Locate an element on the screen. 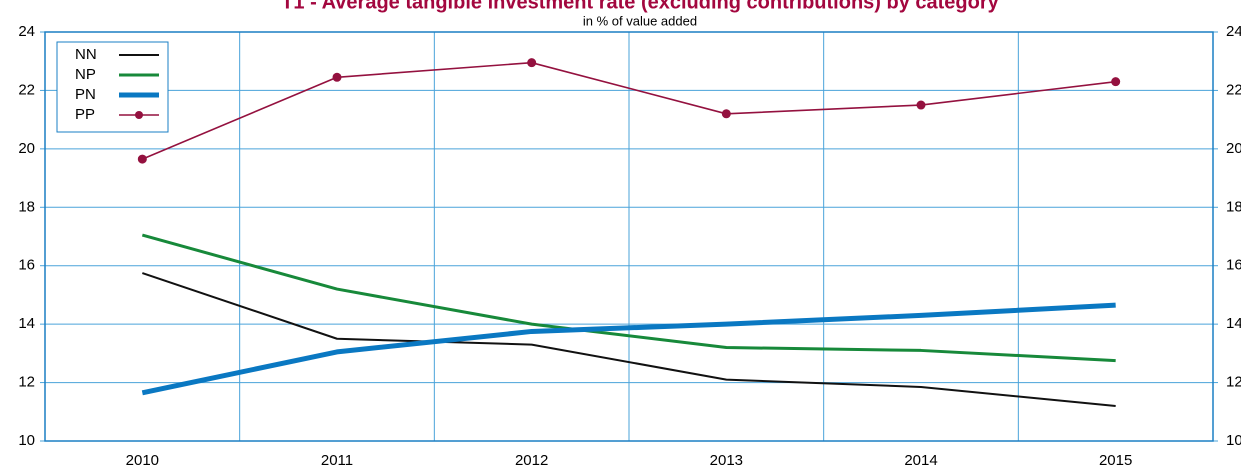  y-tick-label: 18 is located at coordinates (26, 206).